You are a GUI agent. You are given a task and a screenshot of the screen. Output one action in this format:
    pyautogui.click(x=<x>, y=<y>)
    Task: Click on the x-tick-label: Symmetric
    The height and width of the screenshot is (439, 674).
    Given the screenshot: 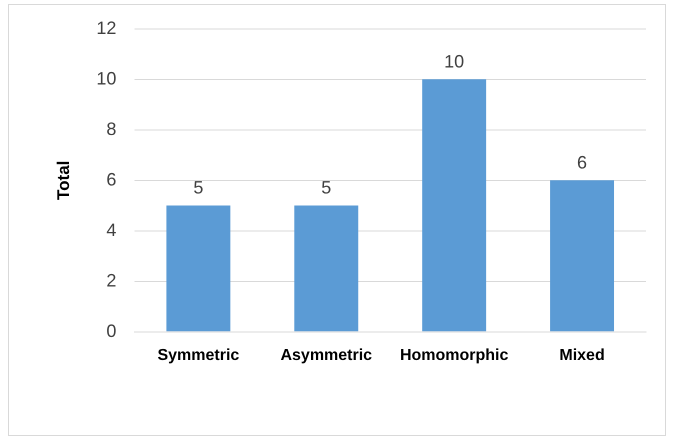 What is the action you would take?
    pyautogui.click(x=198, y=355)
    